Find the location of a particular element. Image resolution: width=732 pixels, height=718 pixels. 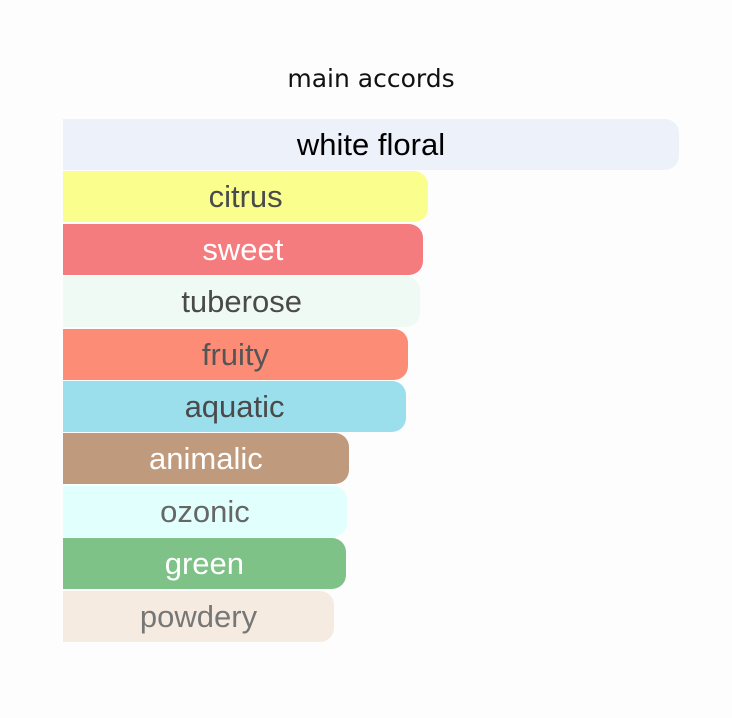

accord-bar-powdery: powdery is located at coordinates (199, 616).